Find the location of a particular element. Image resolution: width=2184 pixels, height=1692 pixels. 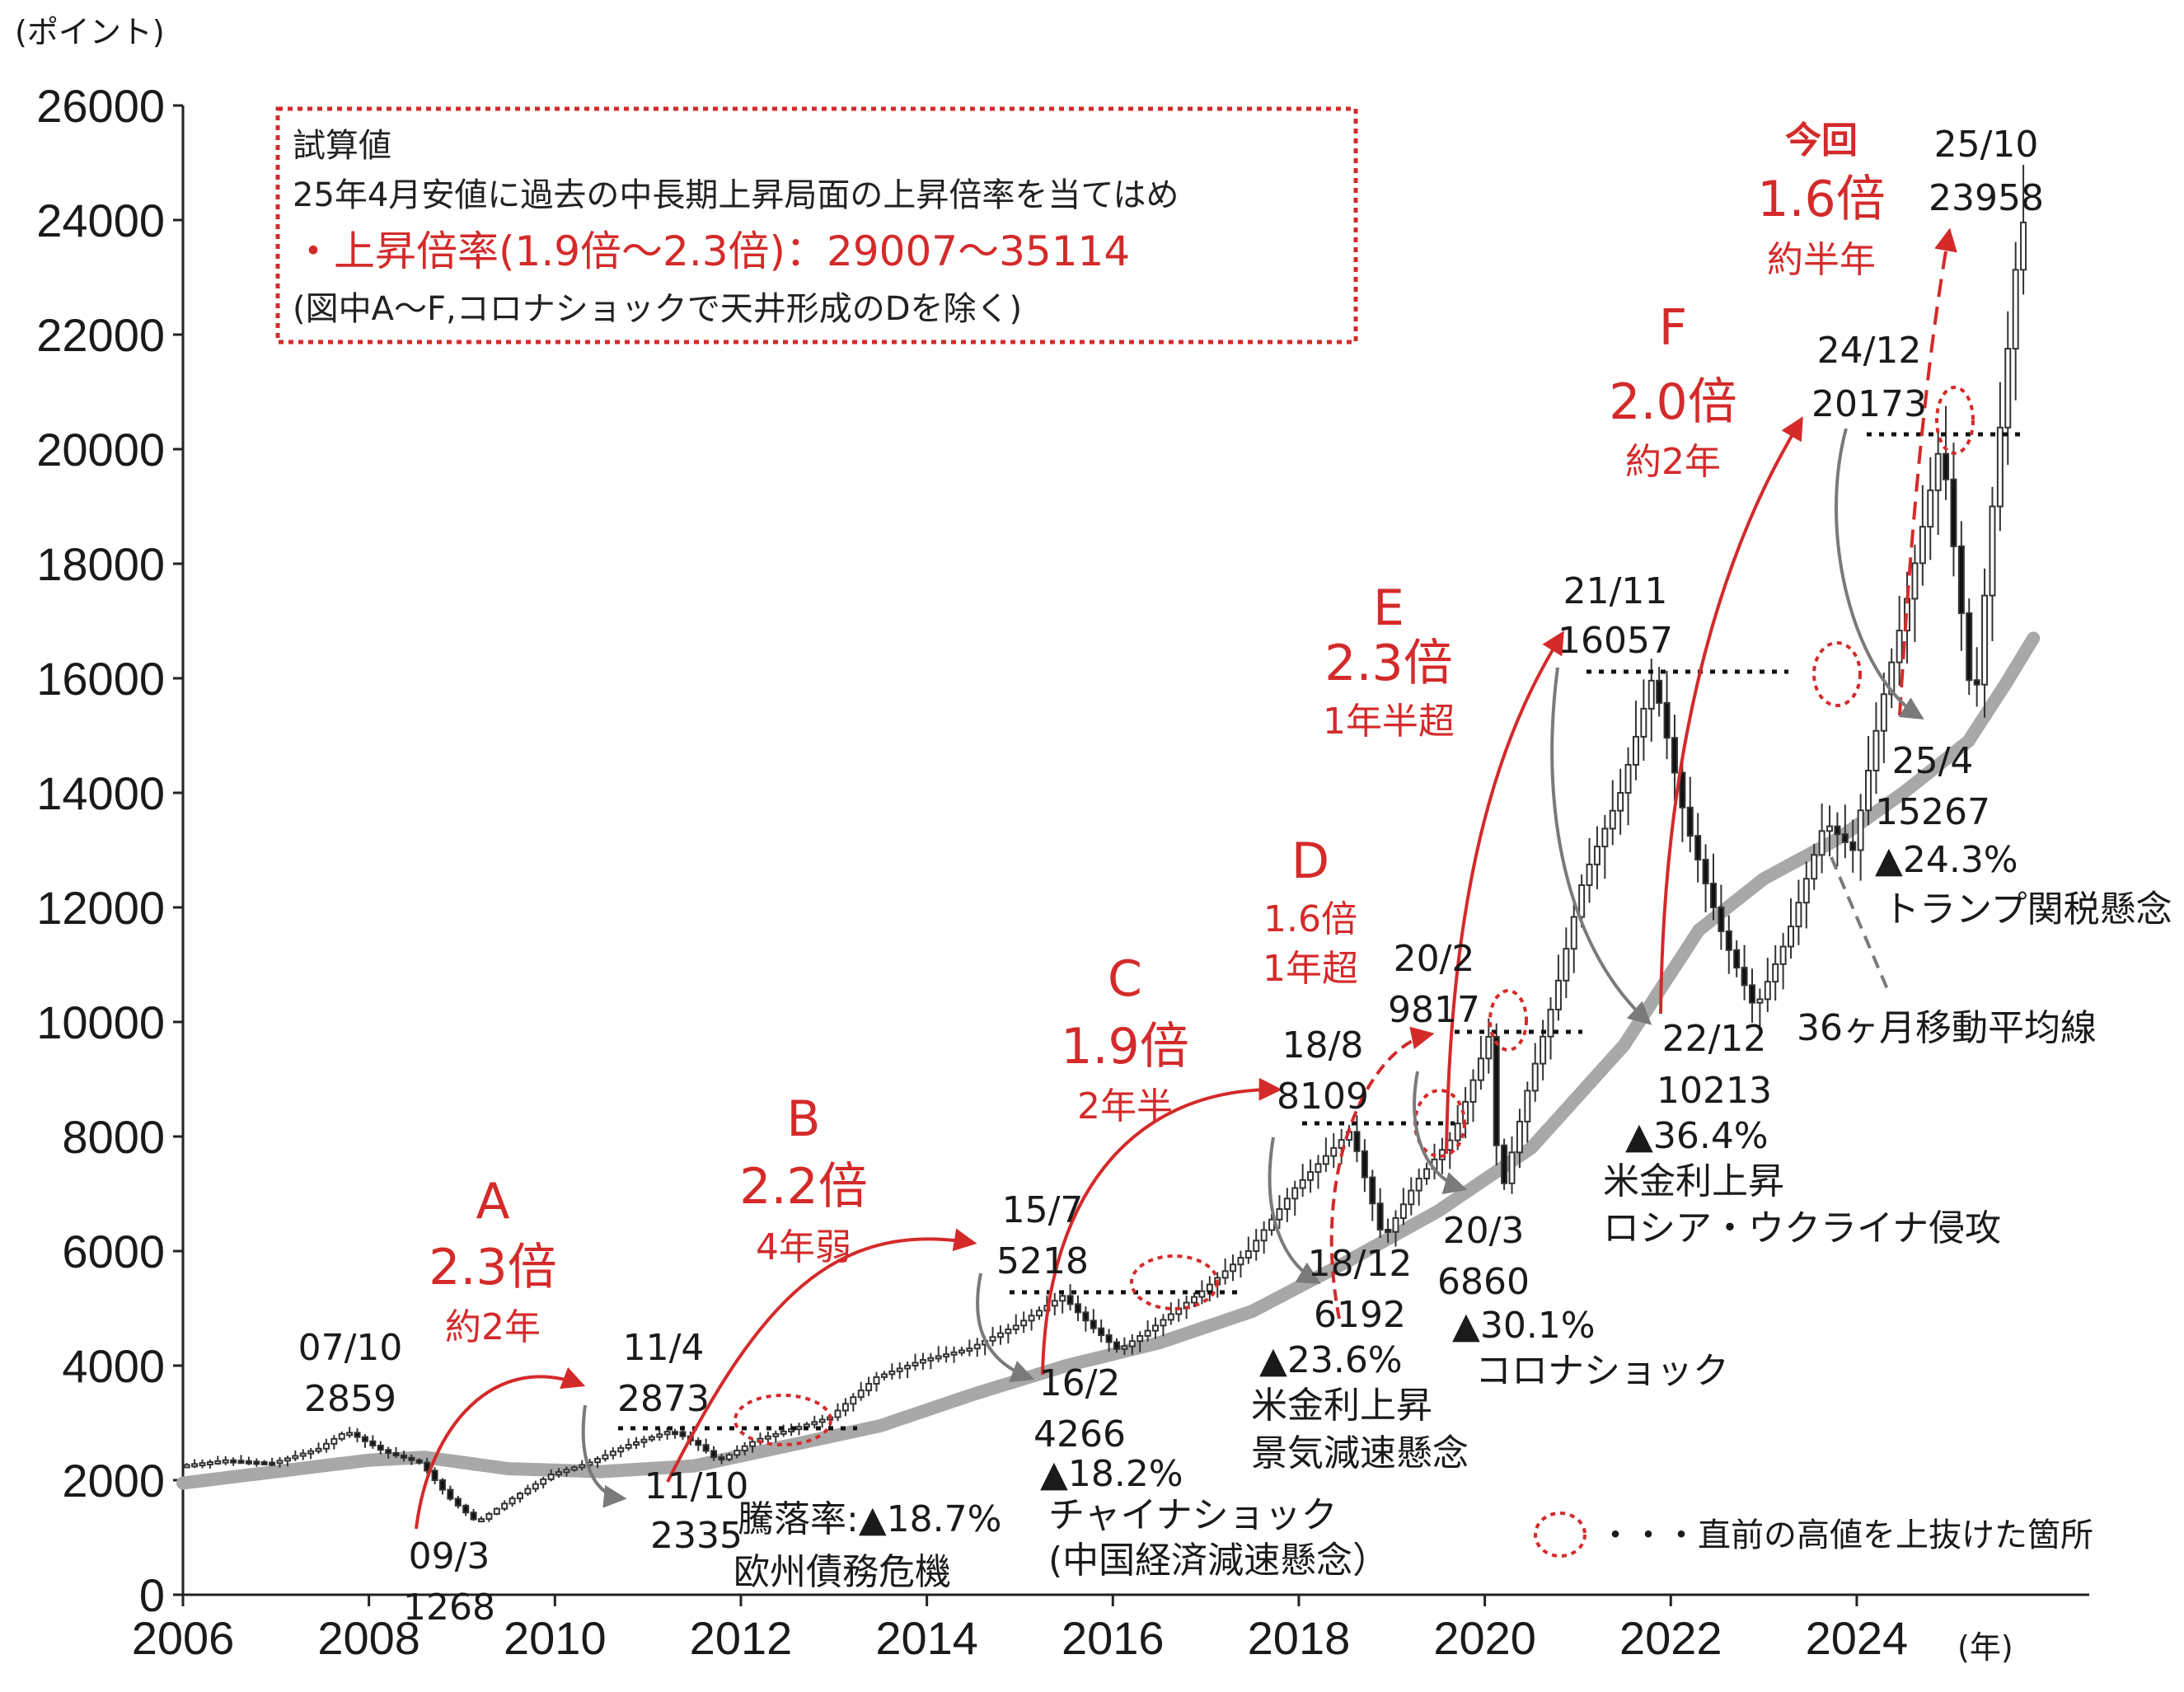

phase-f-ratio: 2.0倍 is located at coordinates (1672, 402).